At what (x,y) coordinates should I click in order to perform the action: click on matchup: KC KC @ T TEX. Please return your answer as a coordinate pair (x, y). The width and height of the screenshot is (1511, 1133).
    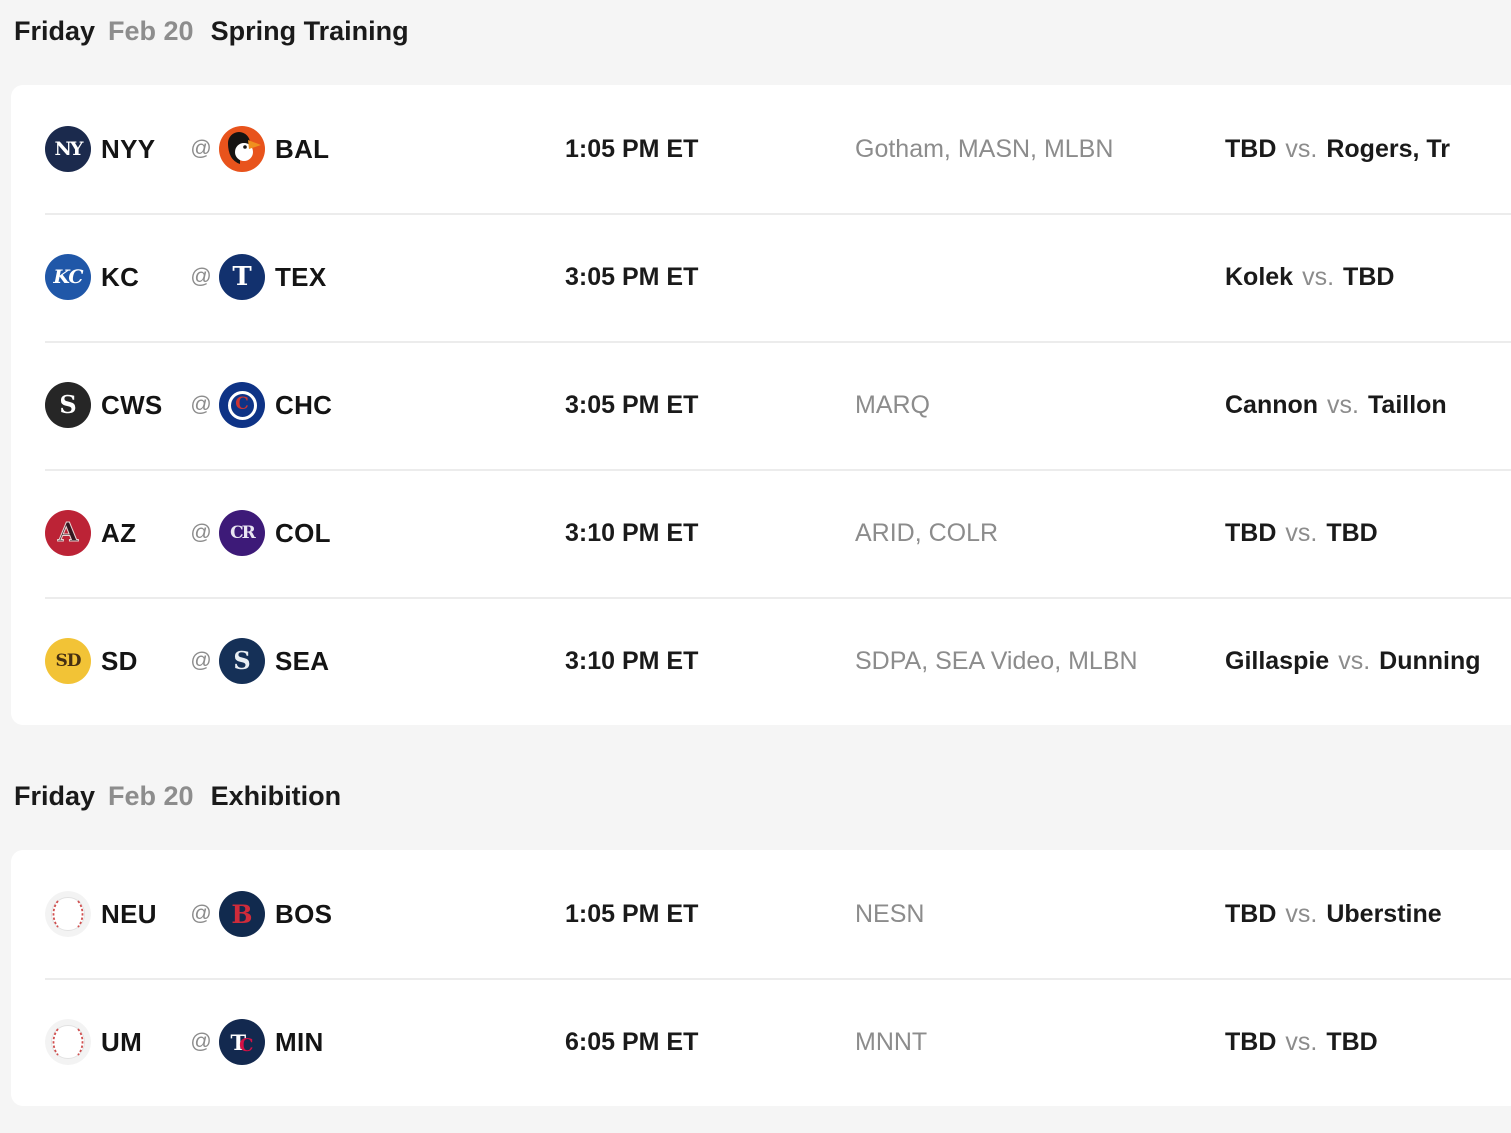
    Looking at the image, I should click on (288, 277).